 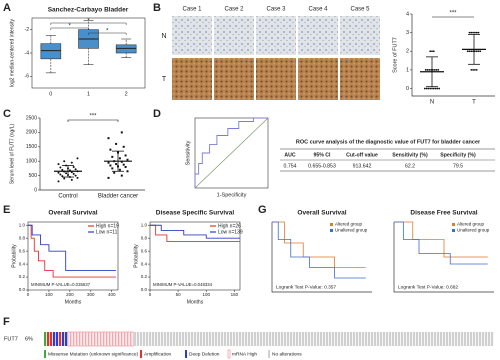 What do you see at coordinates (276, 10) in the screenshot?
I see `case-label: Case 3` at bounding box center [276, 10].